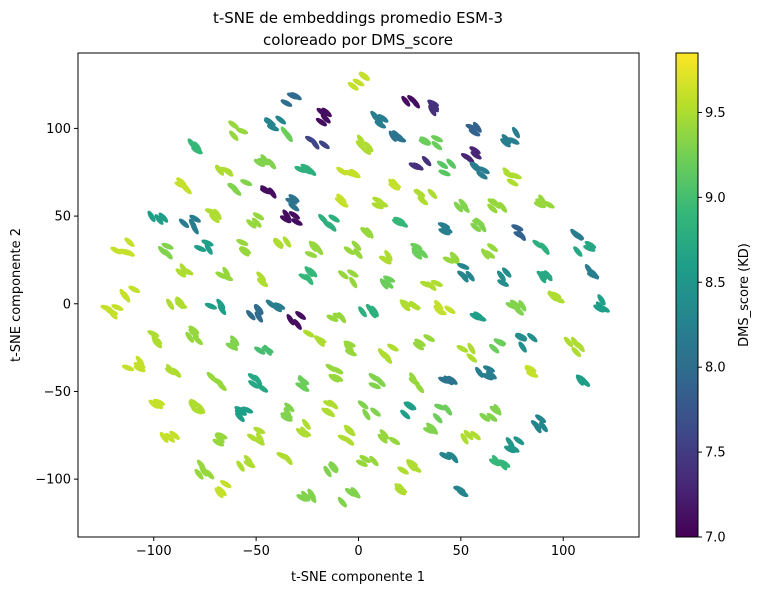 The width and height of the screenshot is (760, 590). What do you see at coordinates (53, 480) in the screenshot?
I see `y-tick-label: −100` at bounding box center [53, 480].